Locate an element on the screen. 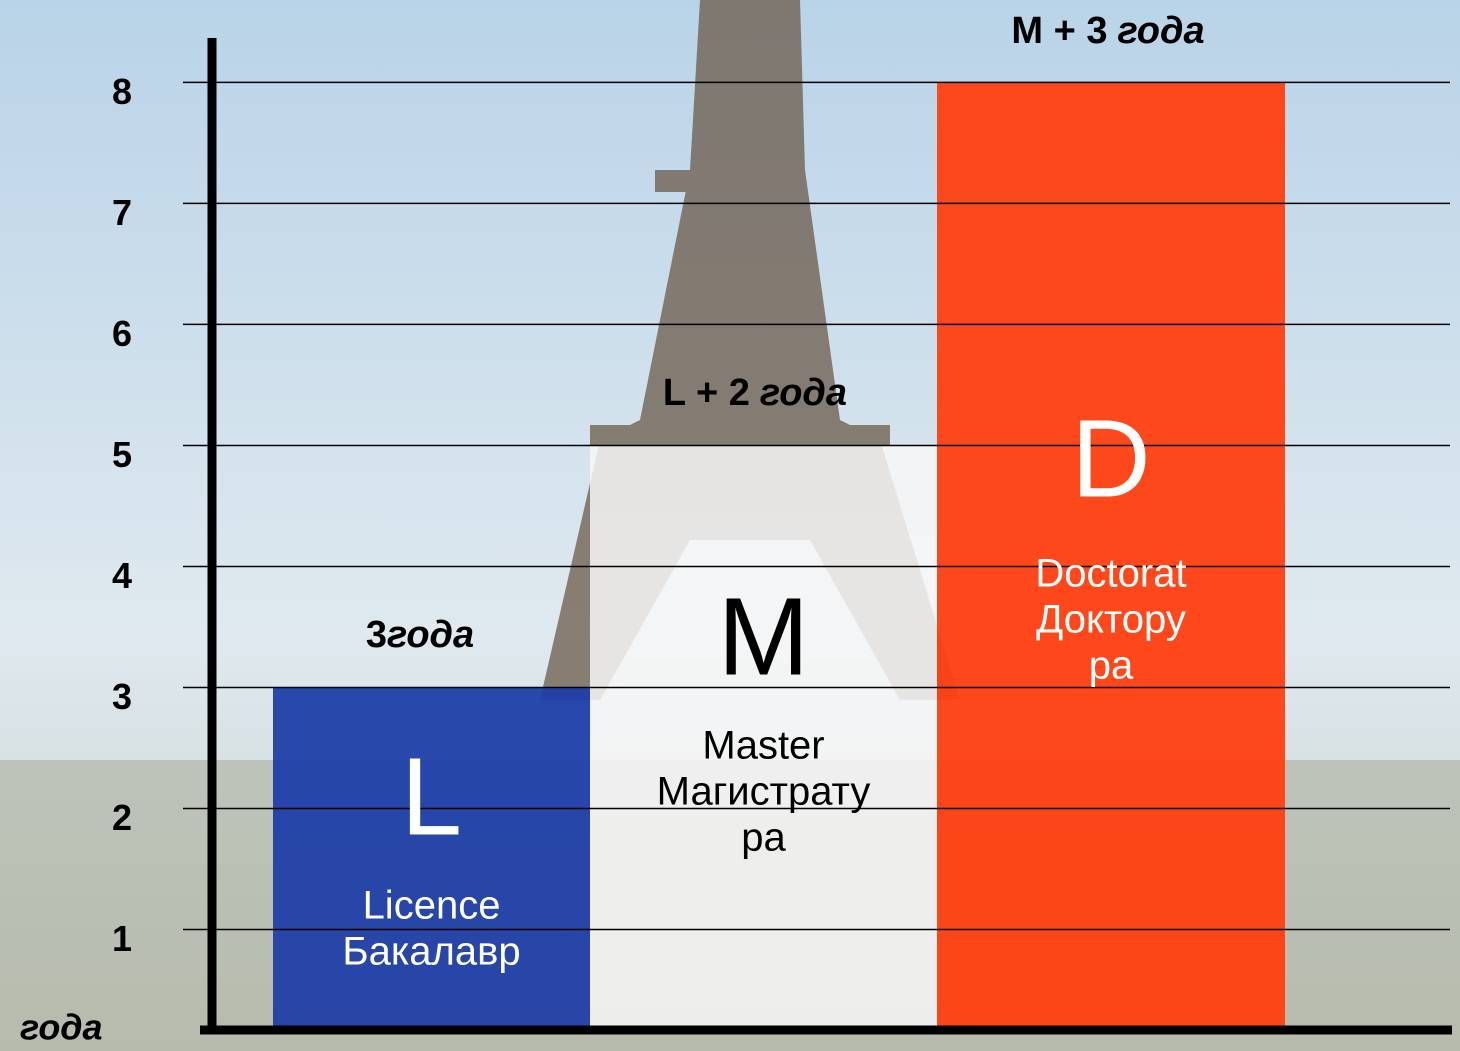  y-tick-label: 6 is located at coordinates (122, 333).